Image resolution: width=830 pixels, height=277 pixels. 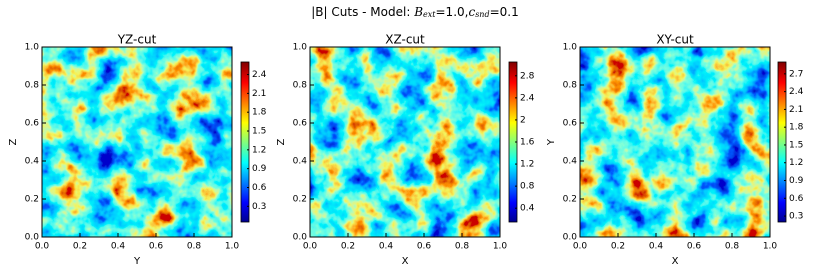 What do you see at coordinates (523, 120) in the screenshot?
I see `colorbar-tick-label: 2` at bounding box center [523, 120].